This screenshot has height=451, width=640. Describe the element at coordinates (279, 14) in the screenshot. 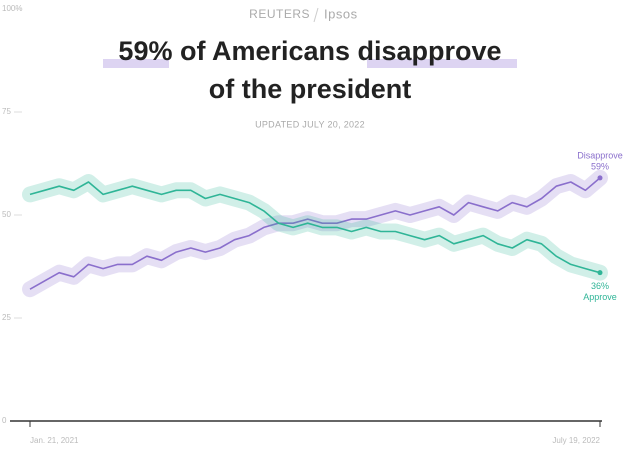

I see `brand: REUTERS` at that location.